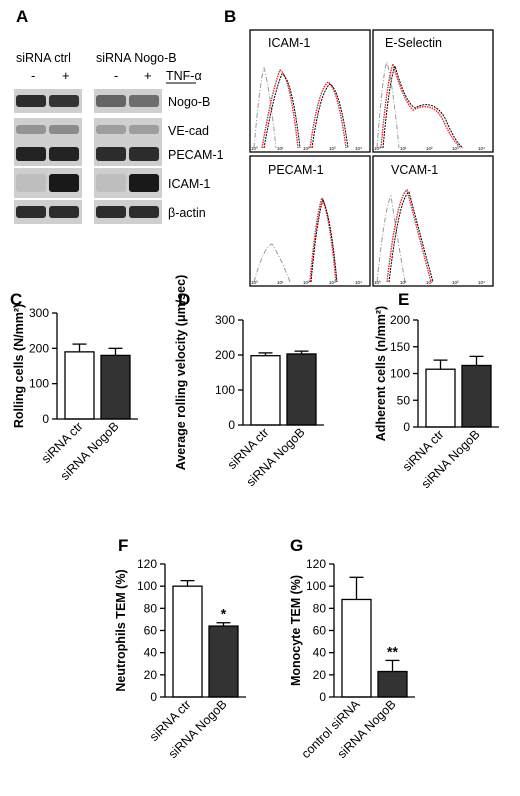 This screenshot has height=796, width=520. What do you see at coordinates (66, 75) in the screenshot?
I see `lane-sign-2: +` at bounding box center [66, 75].